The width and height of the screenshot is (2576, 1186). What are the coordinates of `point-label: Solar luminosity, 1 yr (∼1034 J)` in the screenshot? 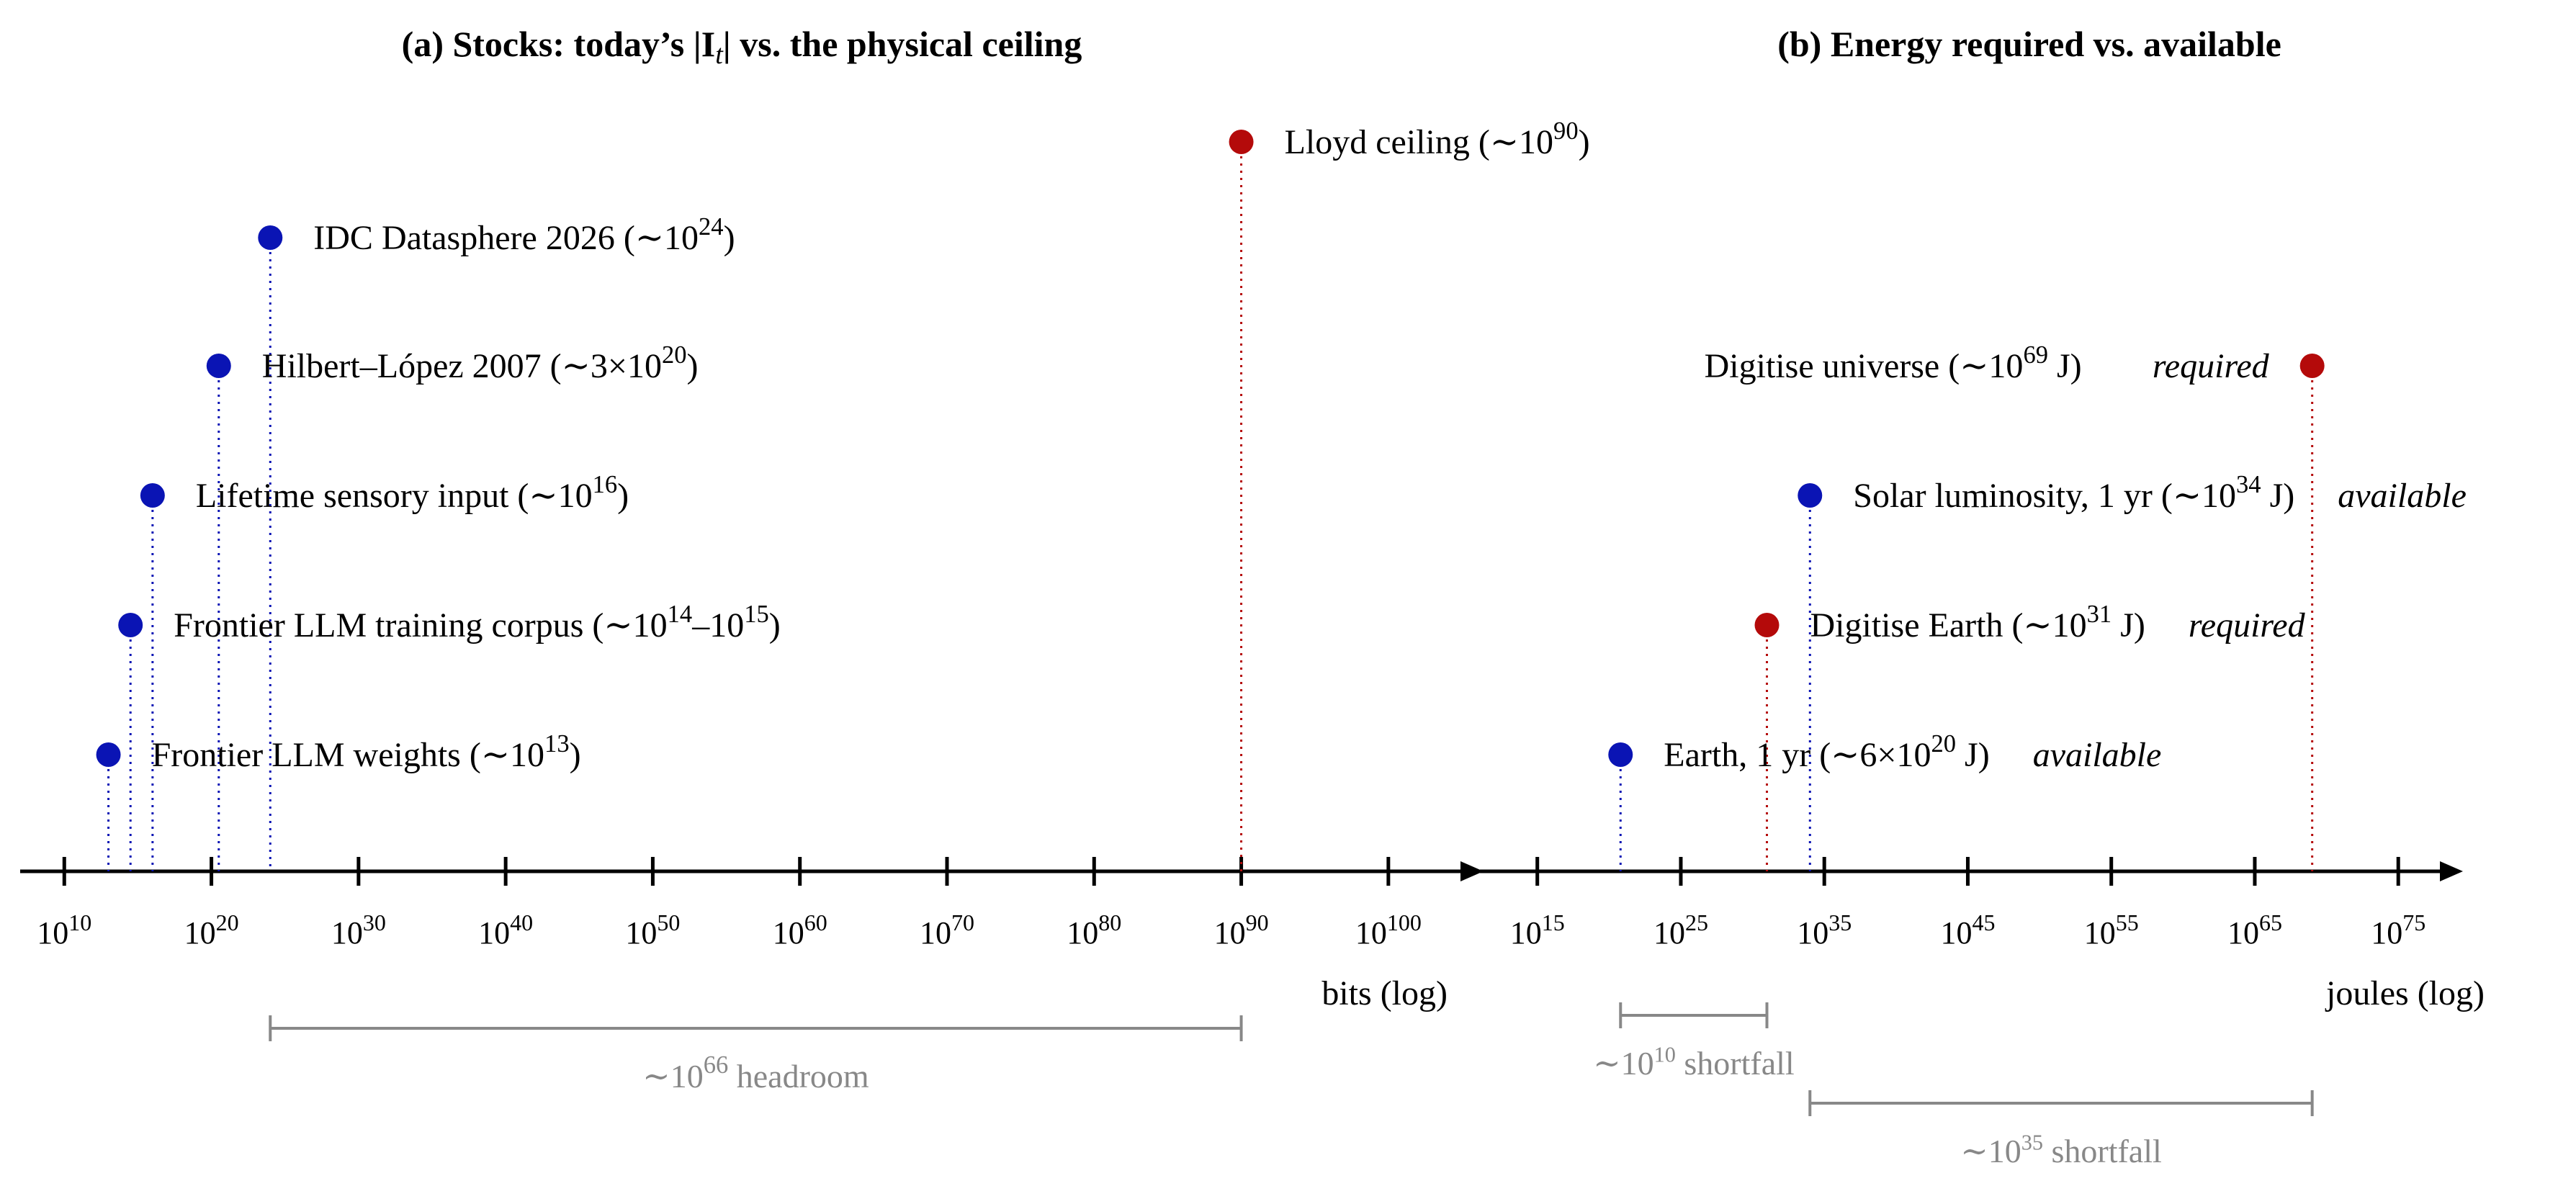 It's located at (2073, 493).